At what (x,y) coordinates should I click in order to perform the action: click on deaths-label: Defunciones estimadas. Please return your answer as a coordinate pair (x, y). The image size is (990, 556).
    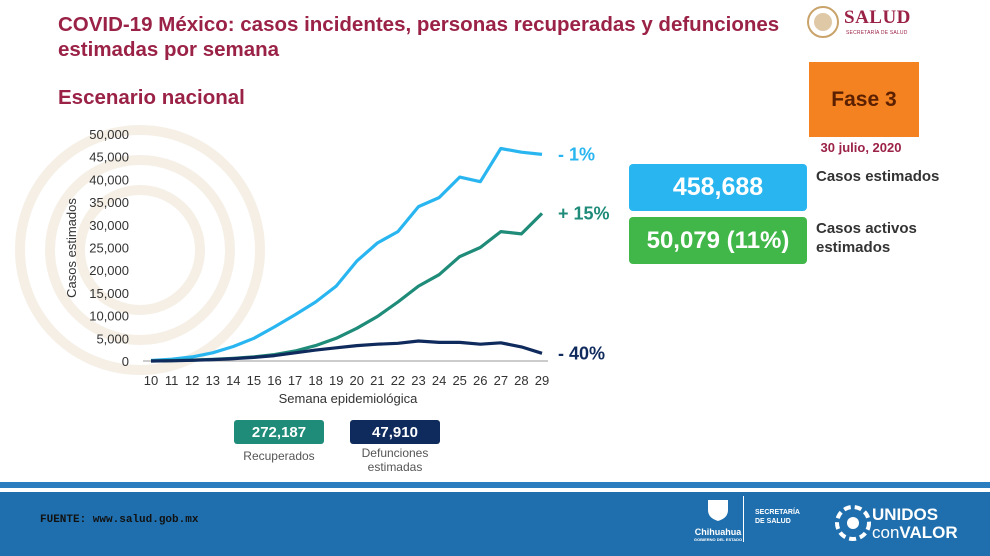
    Looking at the image, I should click on (395, 460).